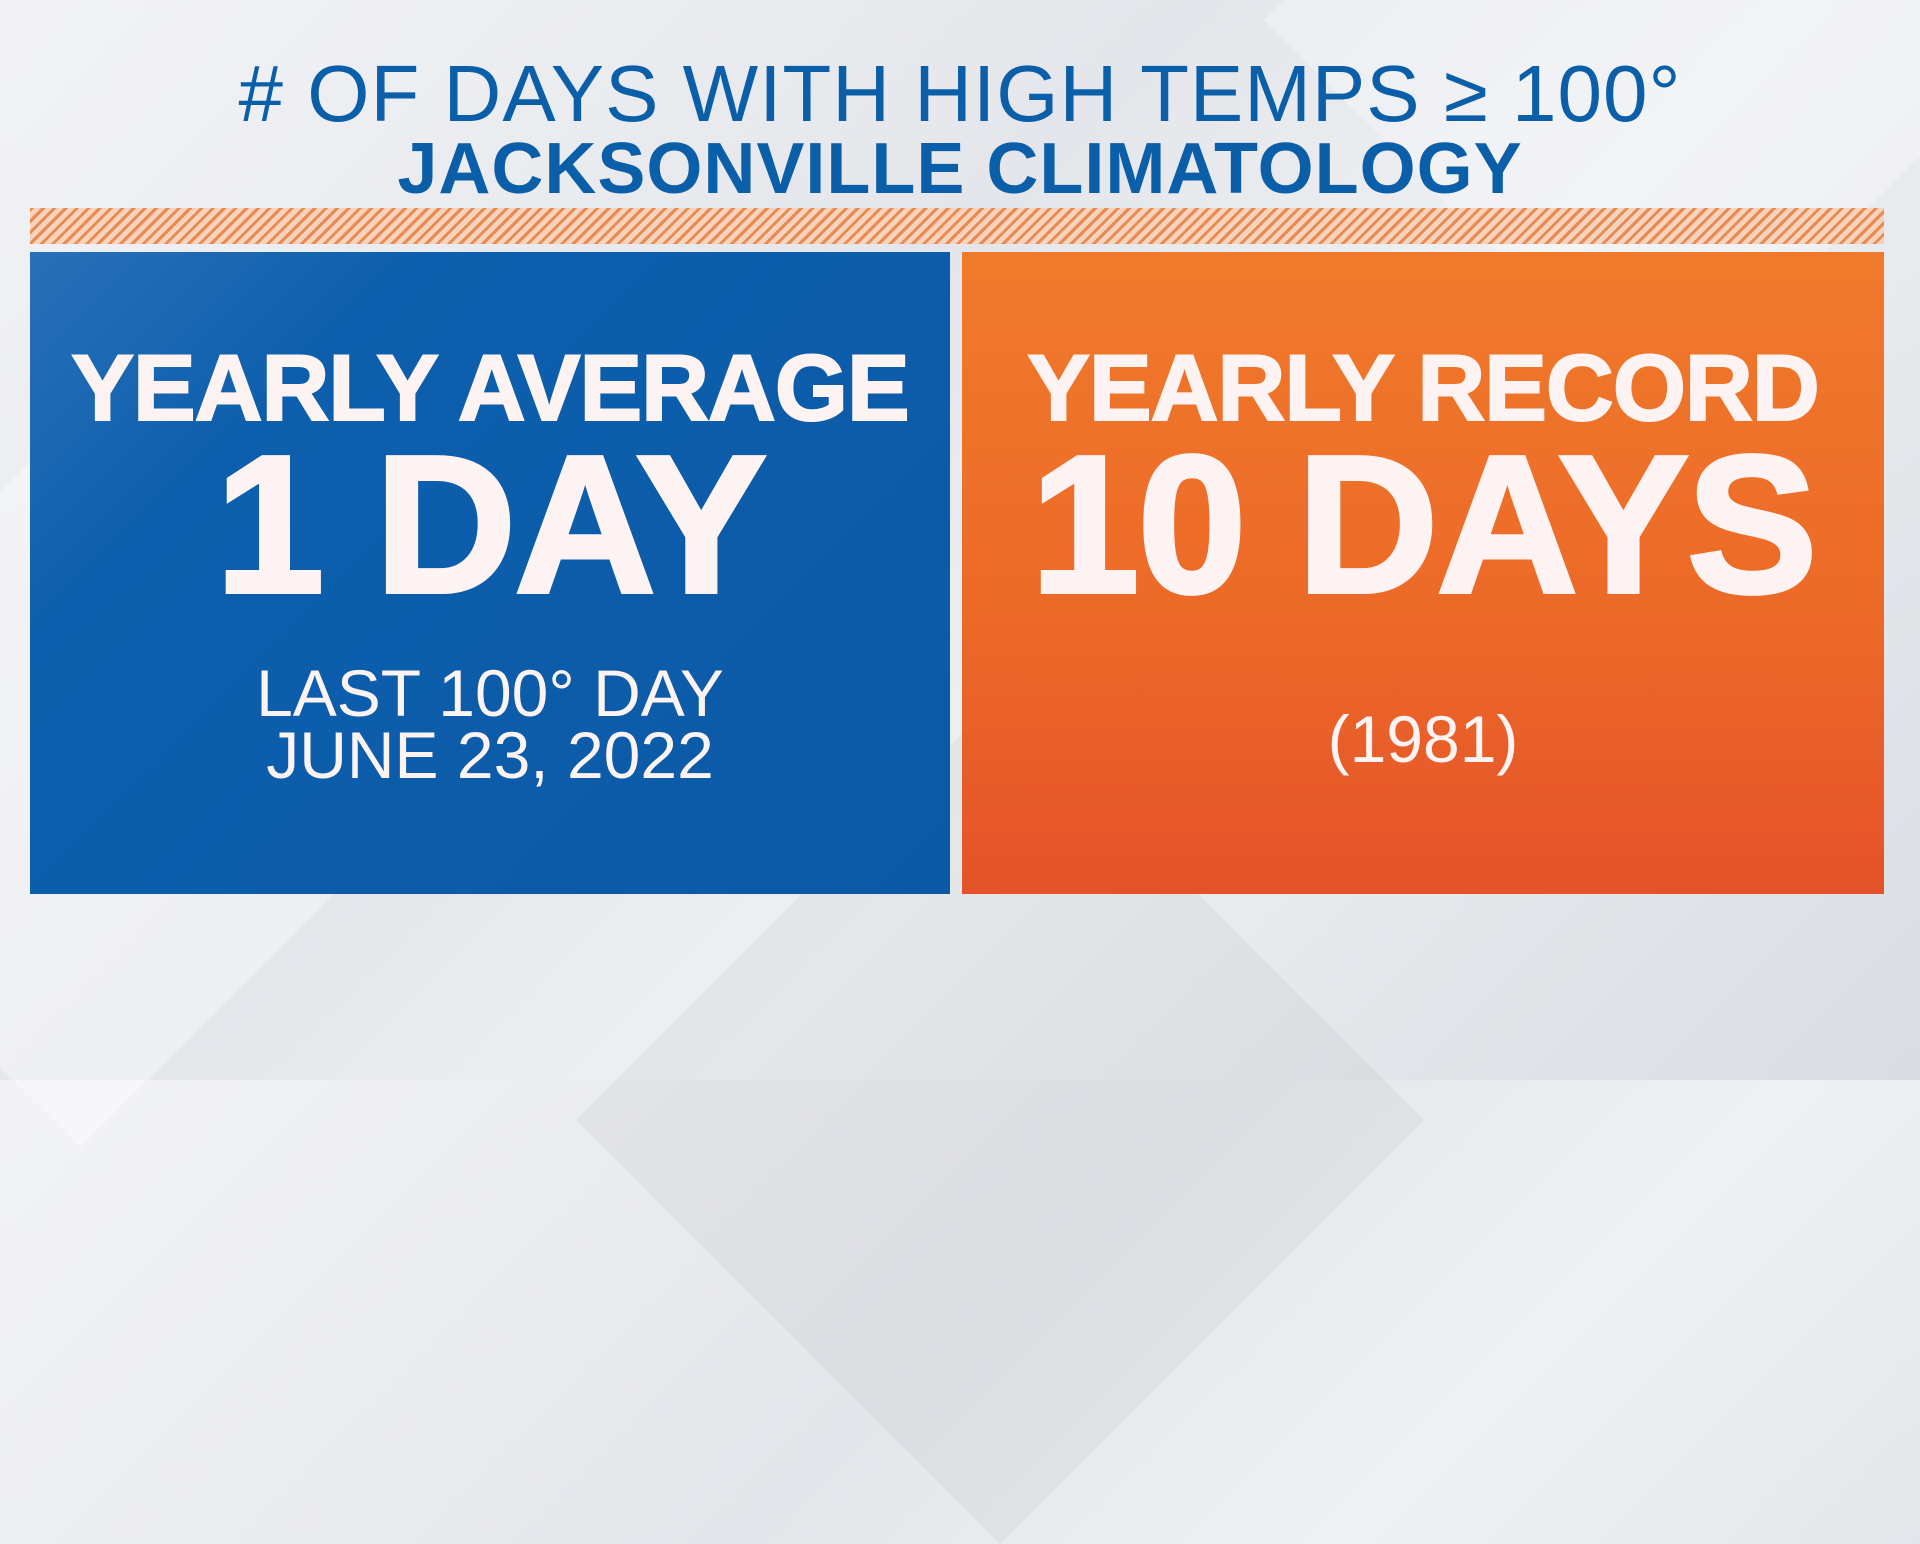 Image resolution: width=1920 pixels, height=1544 pixels. What do you see at coordinates (957, 226) in the screenshot?
I see `hatched-divider` at bounding box center [957, 226].